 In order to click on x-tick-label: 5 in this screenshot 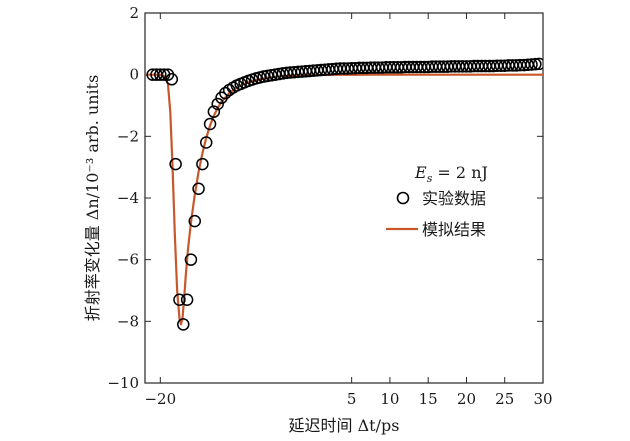, I will do `click(352, 399)`.